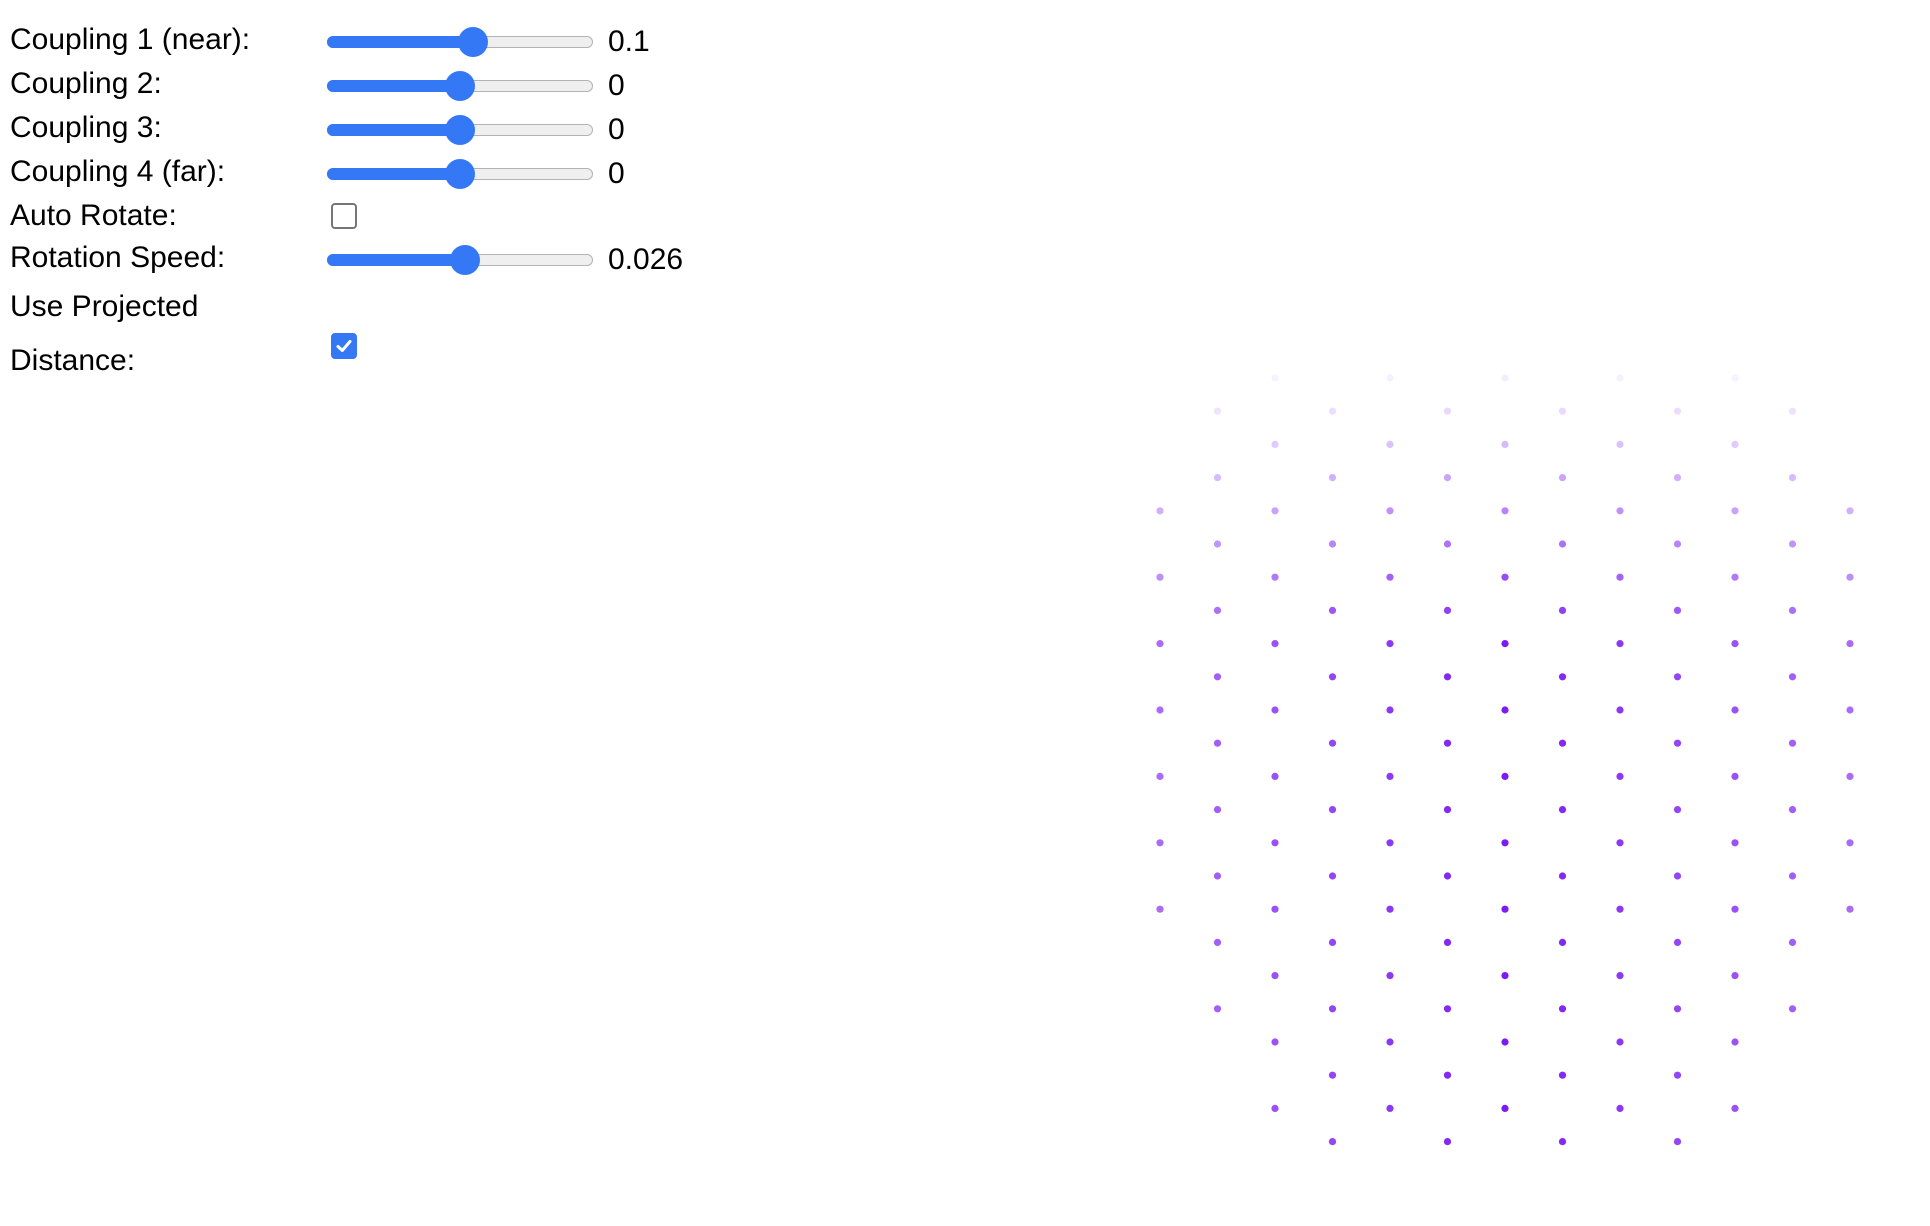 The width and height of the screenshot is (1930, 1226). I want to click on rotation-speed-slider, so click(460, 260).